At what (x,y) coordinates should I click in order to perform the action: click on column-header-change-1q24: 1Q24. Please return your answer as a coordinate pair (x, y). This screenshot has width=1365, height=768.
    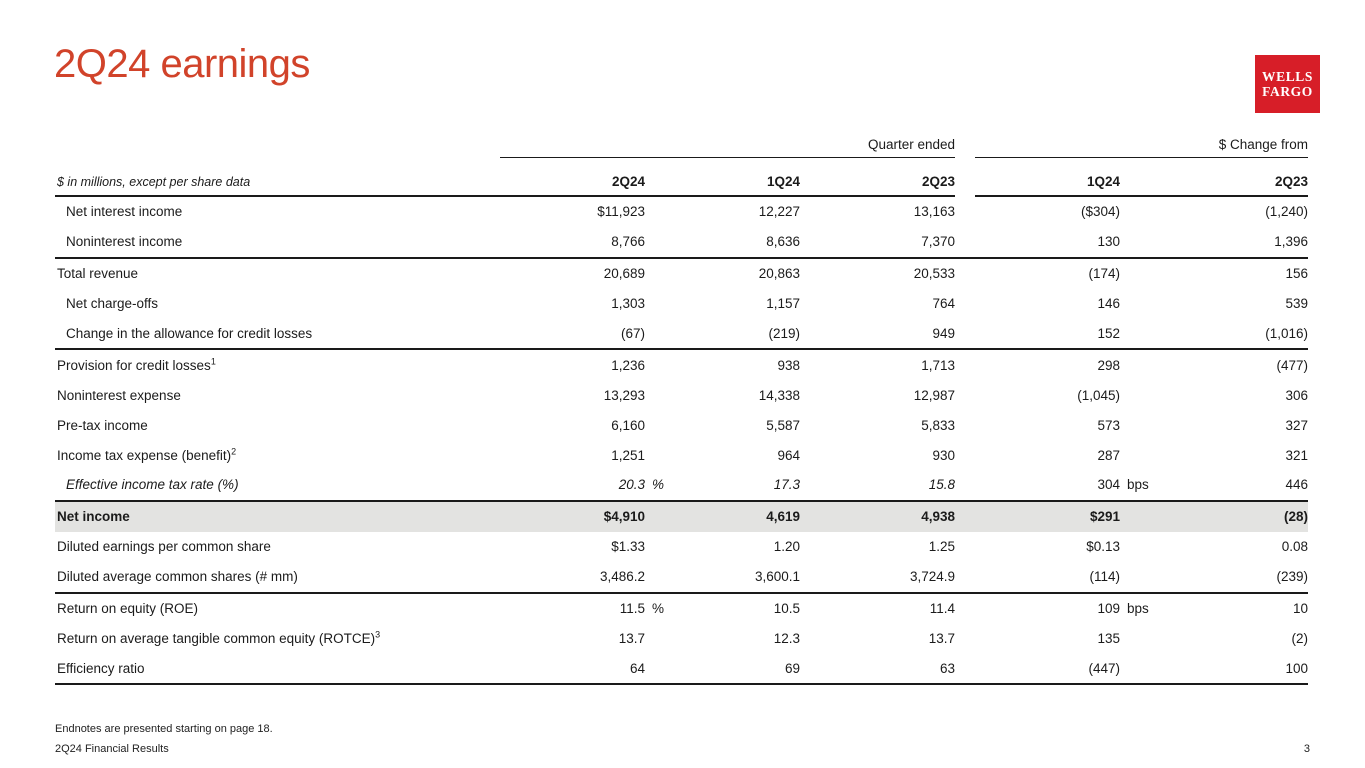
    Looking at the image, I should click on (1048, 177).